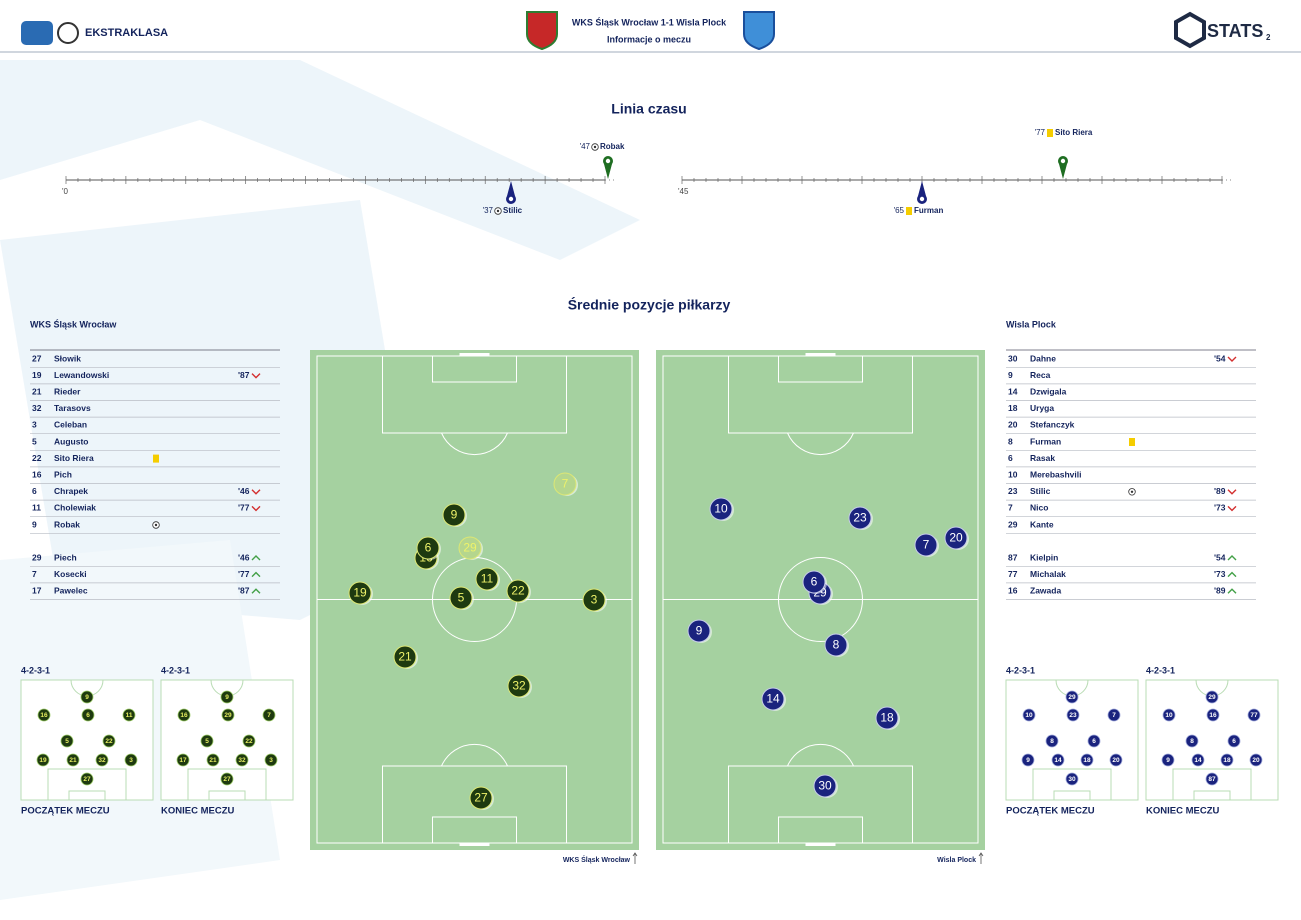 This screenshot has width=1301, height=920. Describe the element at coordinates (37, 358) in the screenshot. I see `player-number: 27` at that location.